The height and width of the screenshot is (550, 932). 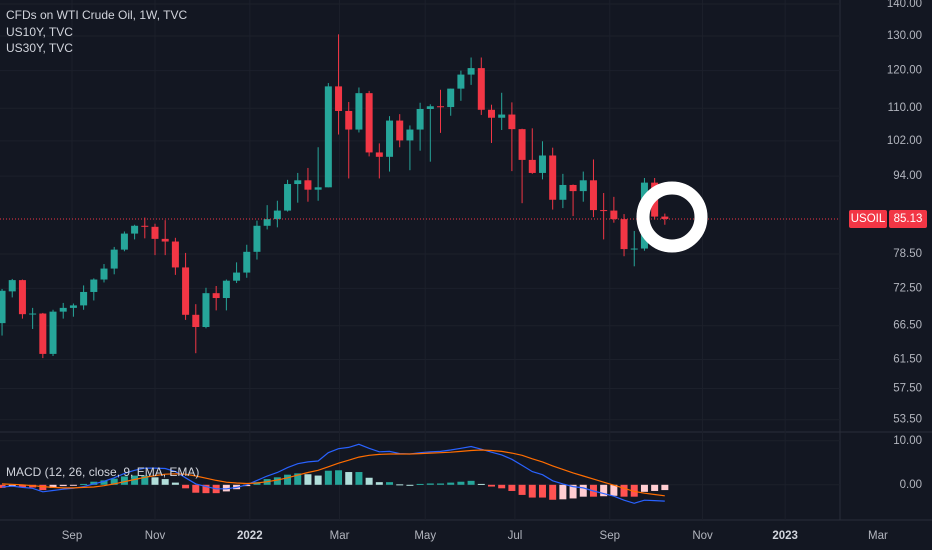 What do you see at coordinates (904, 141) in the screenshot?
I see `y-tick-label: 102.00` at bounding box center [904, 141].